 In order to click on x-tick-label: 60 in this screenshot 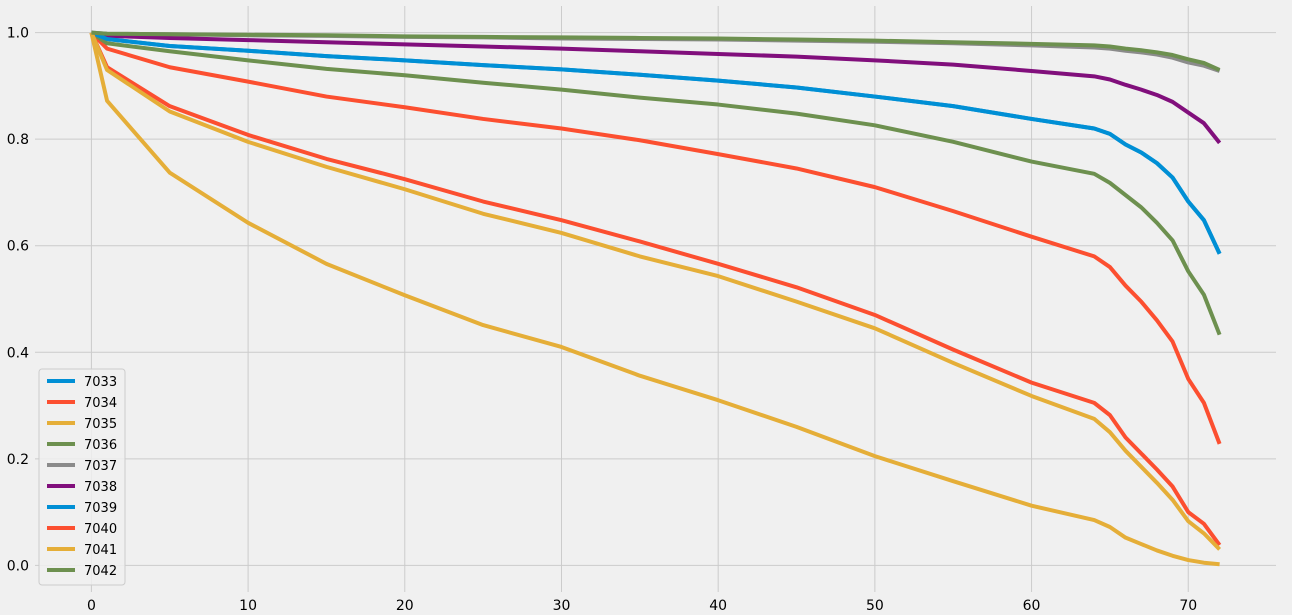, I will do `click(1032, 606)`.